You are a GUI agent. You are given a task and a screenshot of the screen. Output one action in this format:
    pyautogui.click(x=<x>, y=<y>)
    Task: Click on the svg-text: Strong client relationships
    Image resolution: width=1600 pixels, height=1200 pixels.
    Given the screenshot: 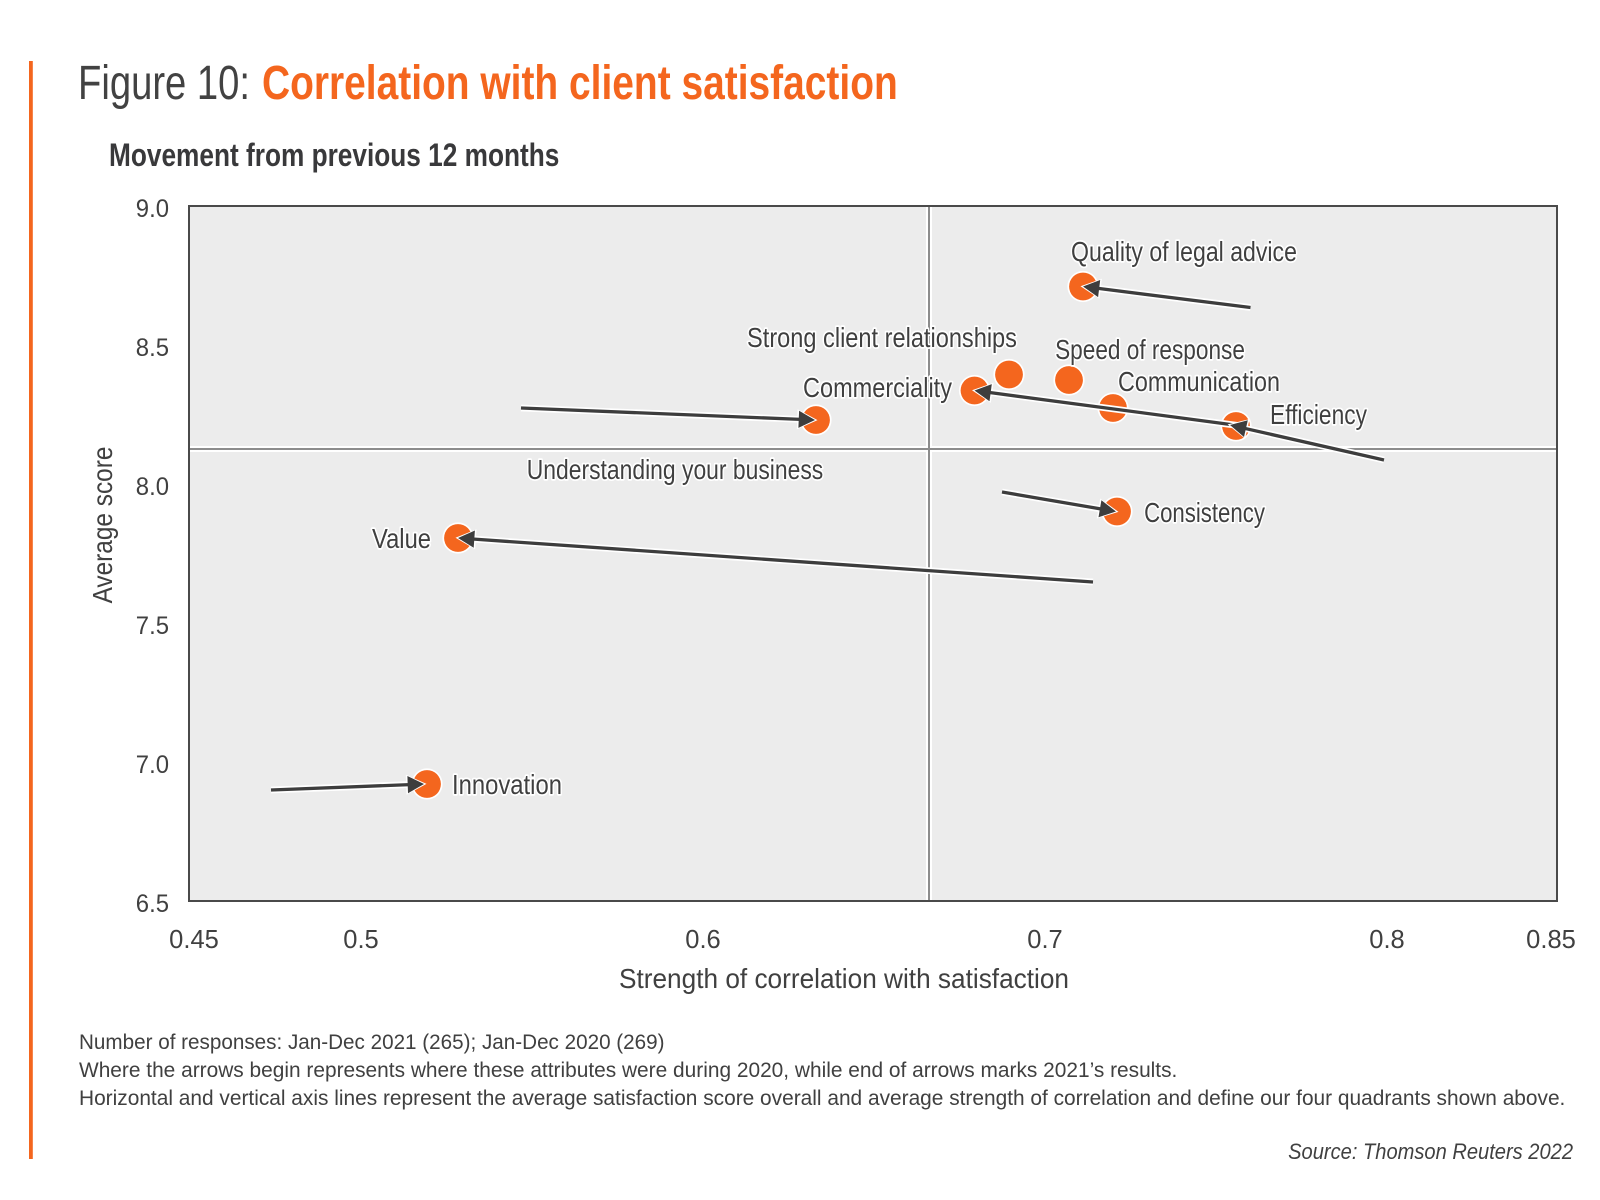 What is the action you would take?
    pyautogui.click(x=882, y=338)
    